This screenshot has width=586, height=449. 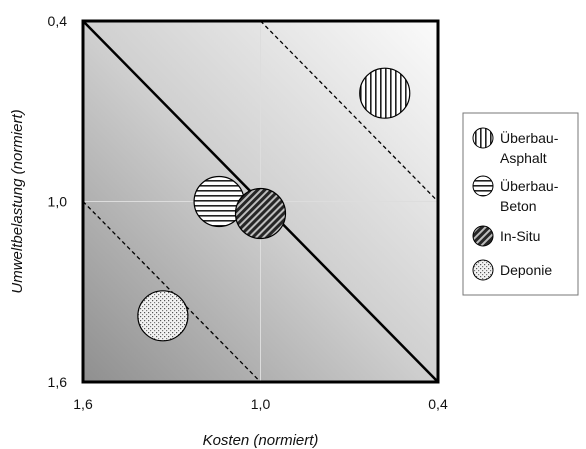 I want to click on legend-label: Beton, so click(x=518, y=206).